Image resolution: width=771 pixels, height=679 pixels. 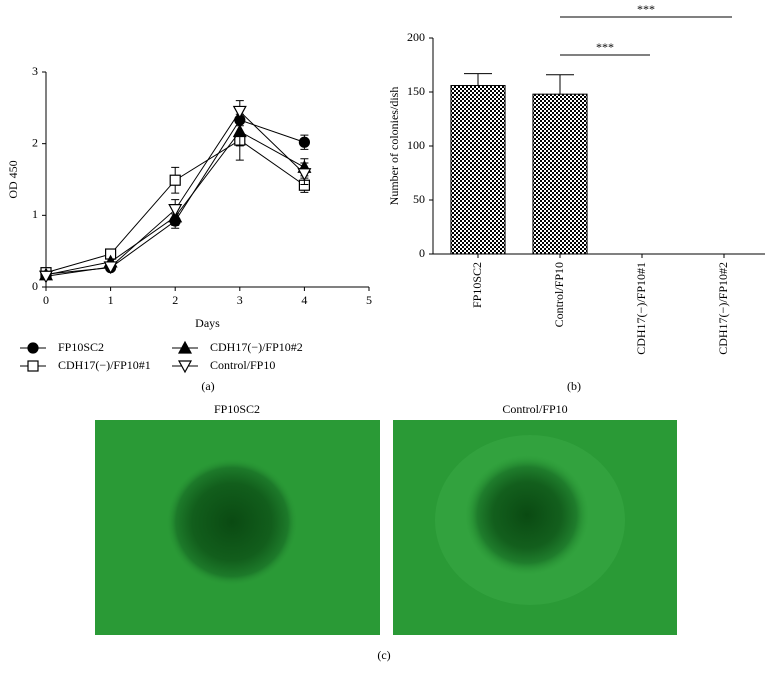 What do you see at coordinates (104, 365) in the screenshot?
I see `legend-label: CDH17(−)/FP10#1` at bounding box center [104, 365].